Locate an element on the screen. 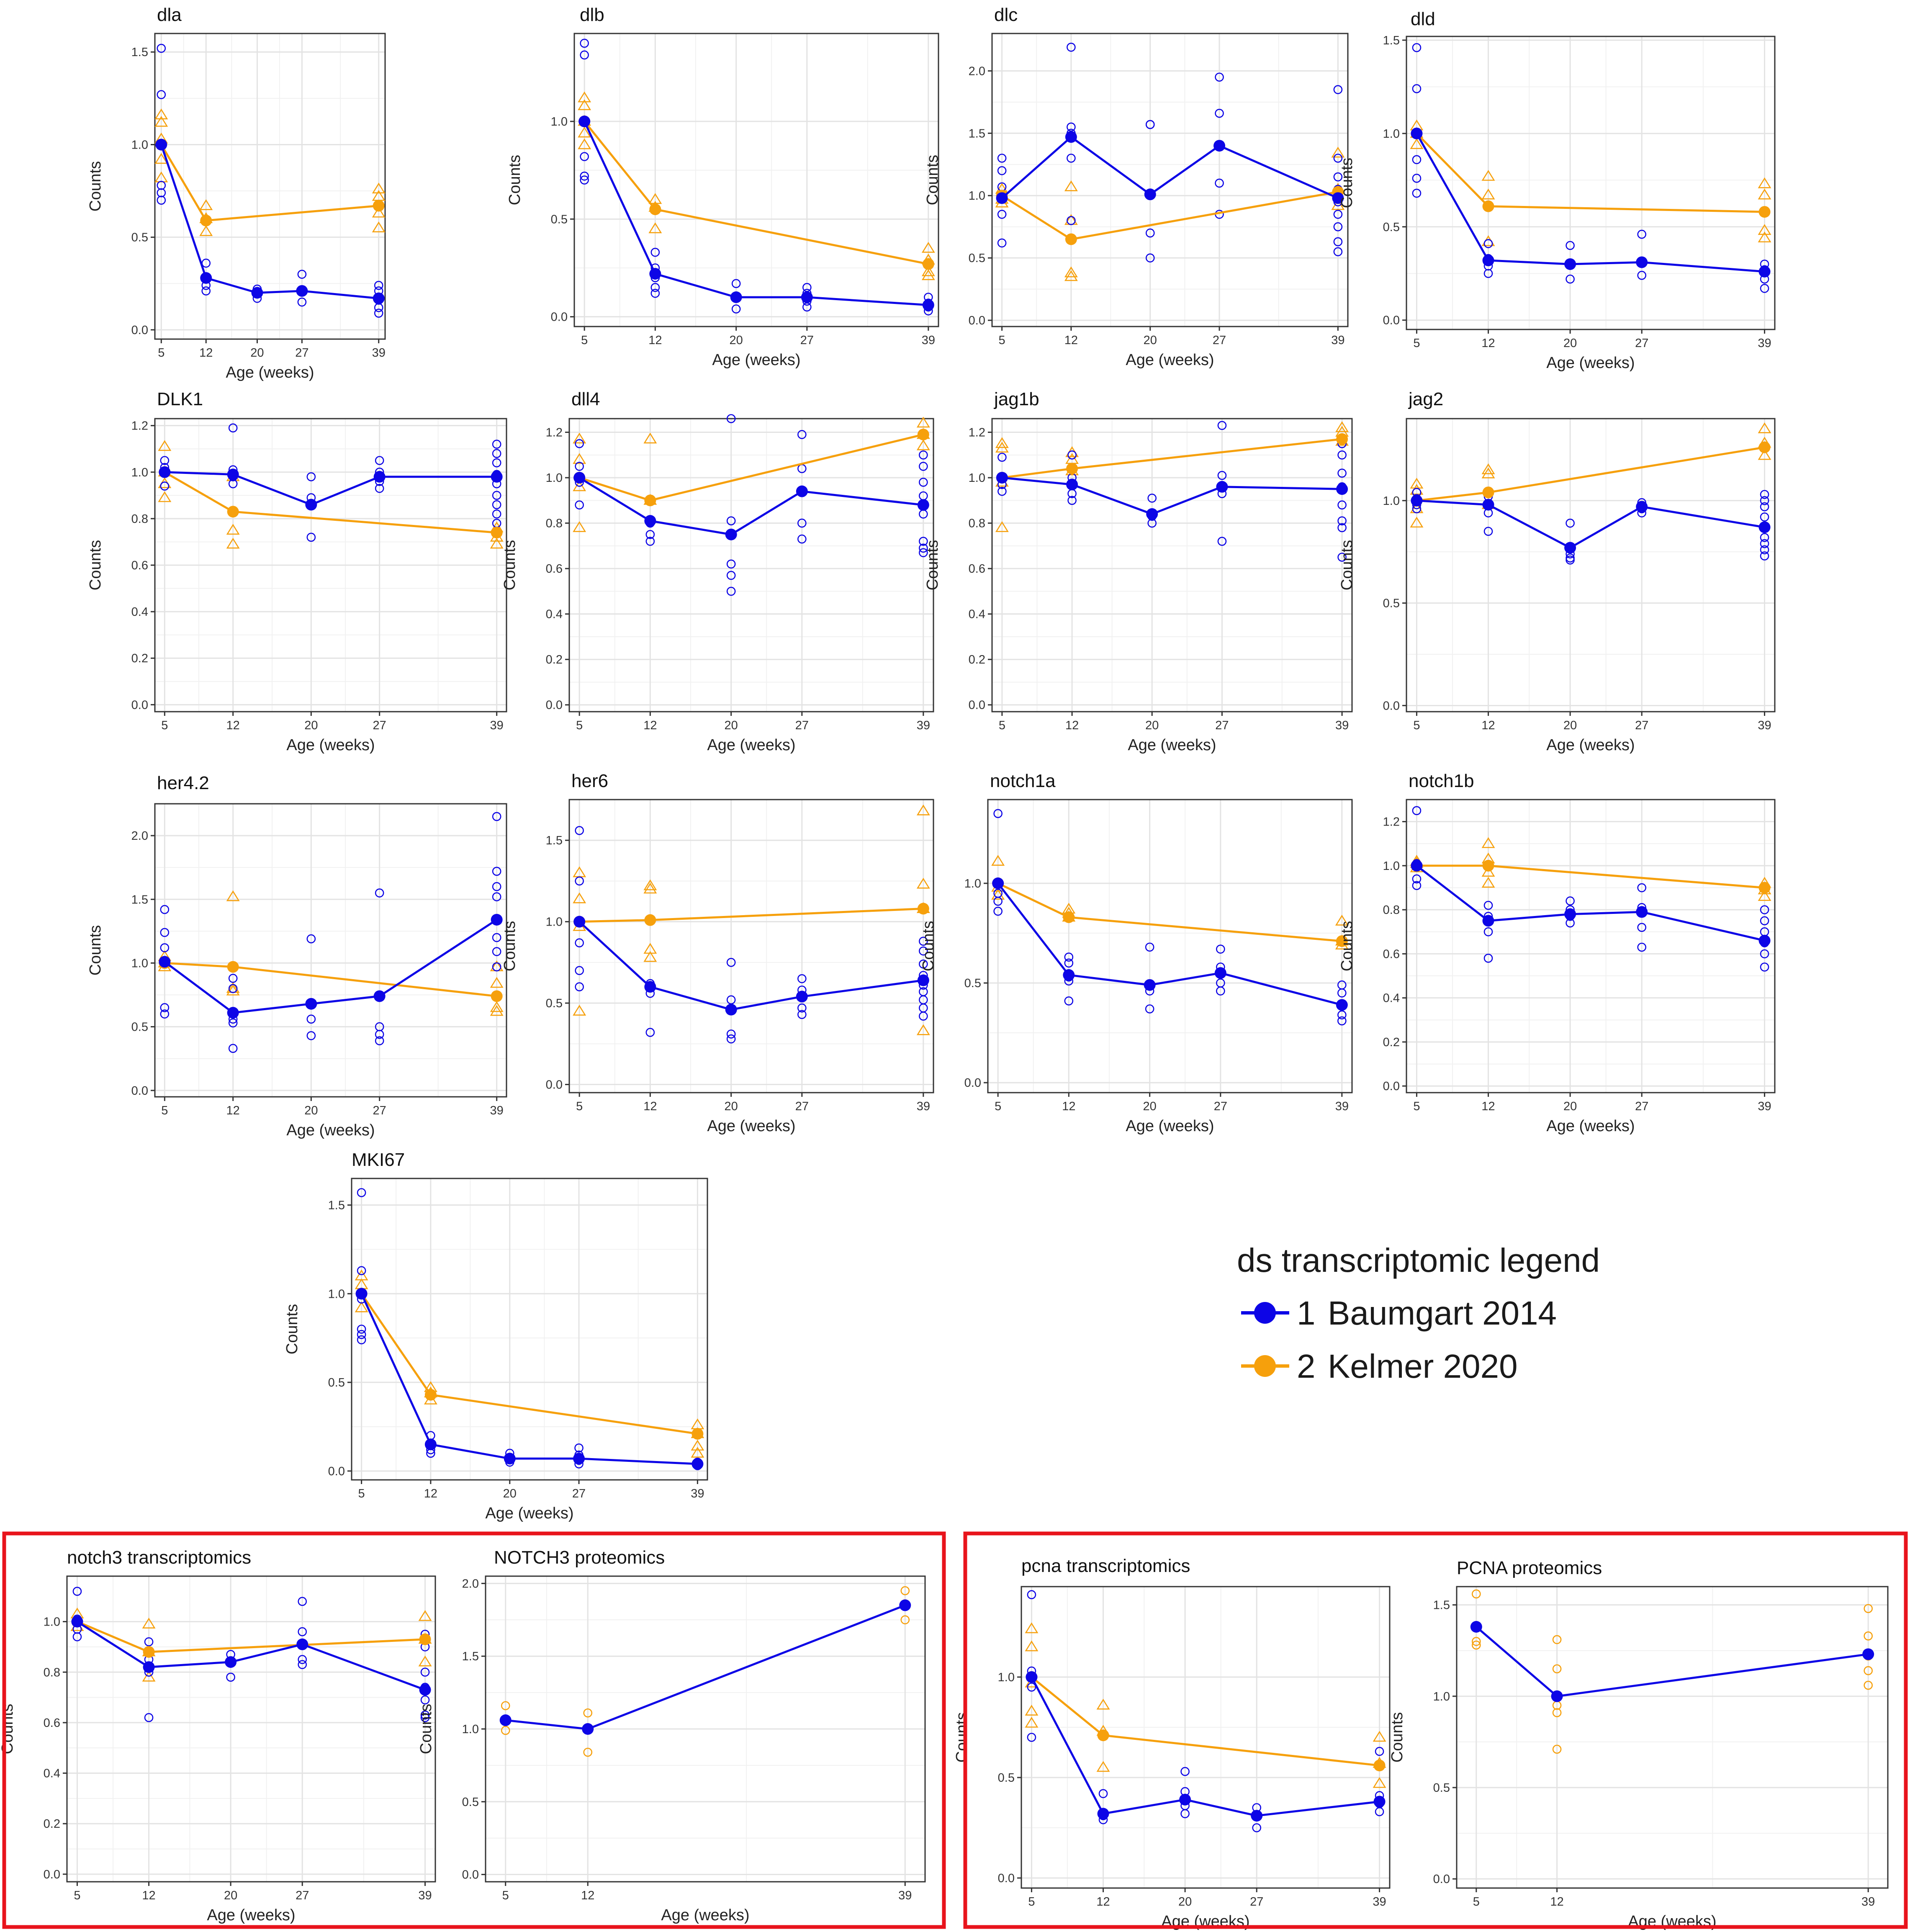 The width and height of the screenshot is (1910, 1932). plot-area is located at coordinates (331, 932).